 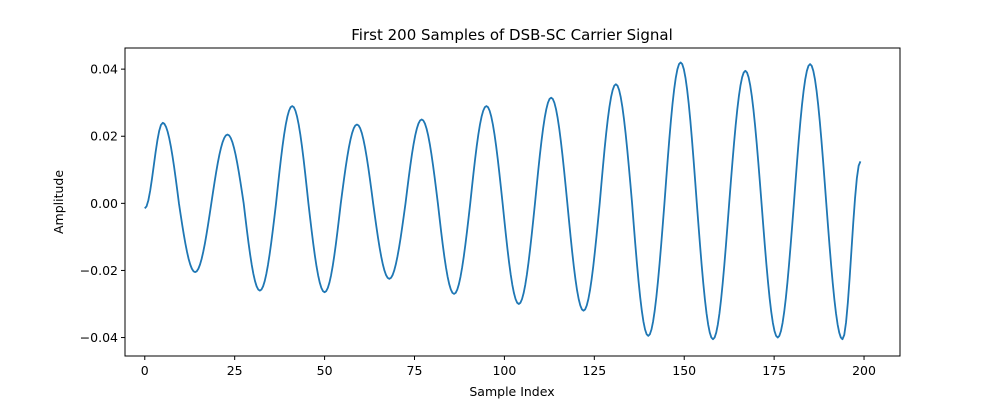 What do you see at coordinates (99, 270) in the screenshot?
I see `y-tick-label: −0.02` at bounding box center [99, 270].